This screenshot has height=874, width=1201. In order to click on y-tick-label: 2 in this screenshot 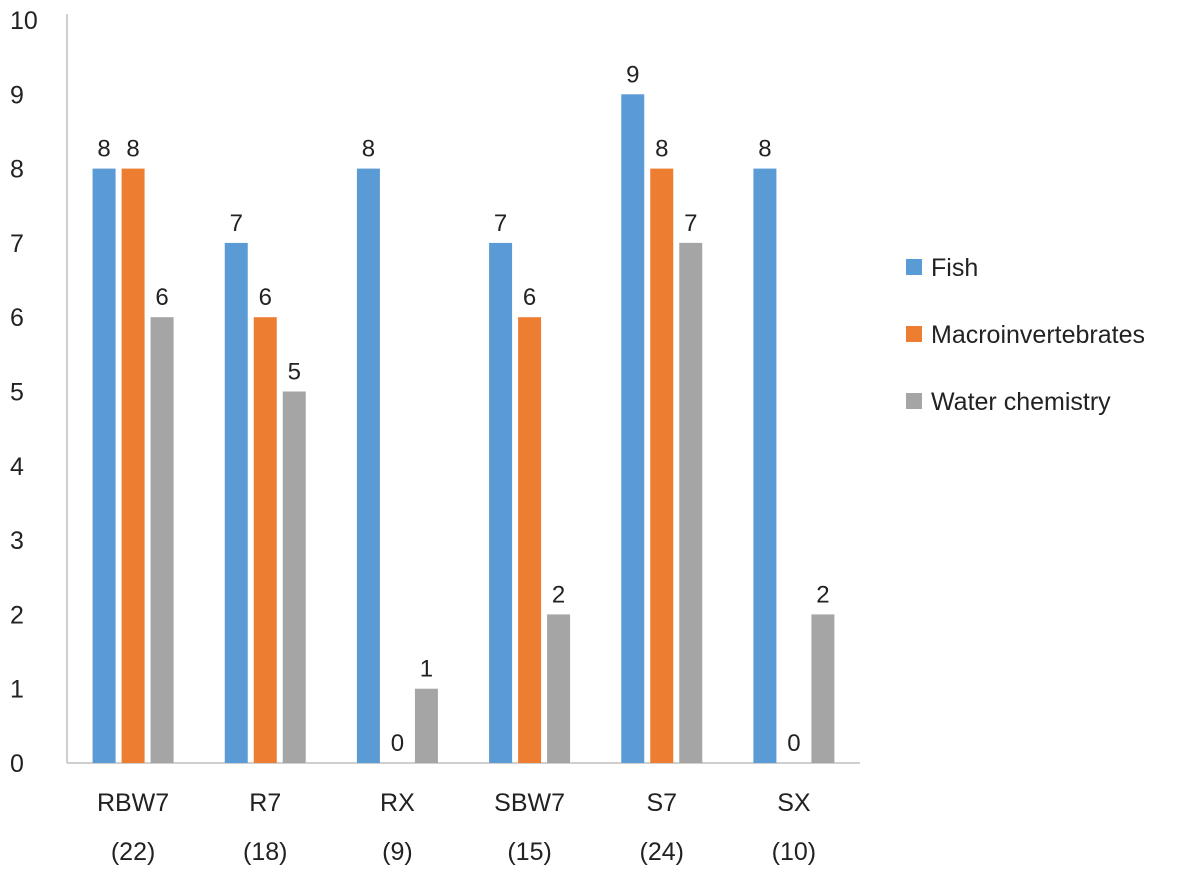, I will do `click(17, 615)`.